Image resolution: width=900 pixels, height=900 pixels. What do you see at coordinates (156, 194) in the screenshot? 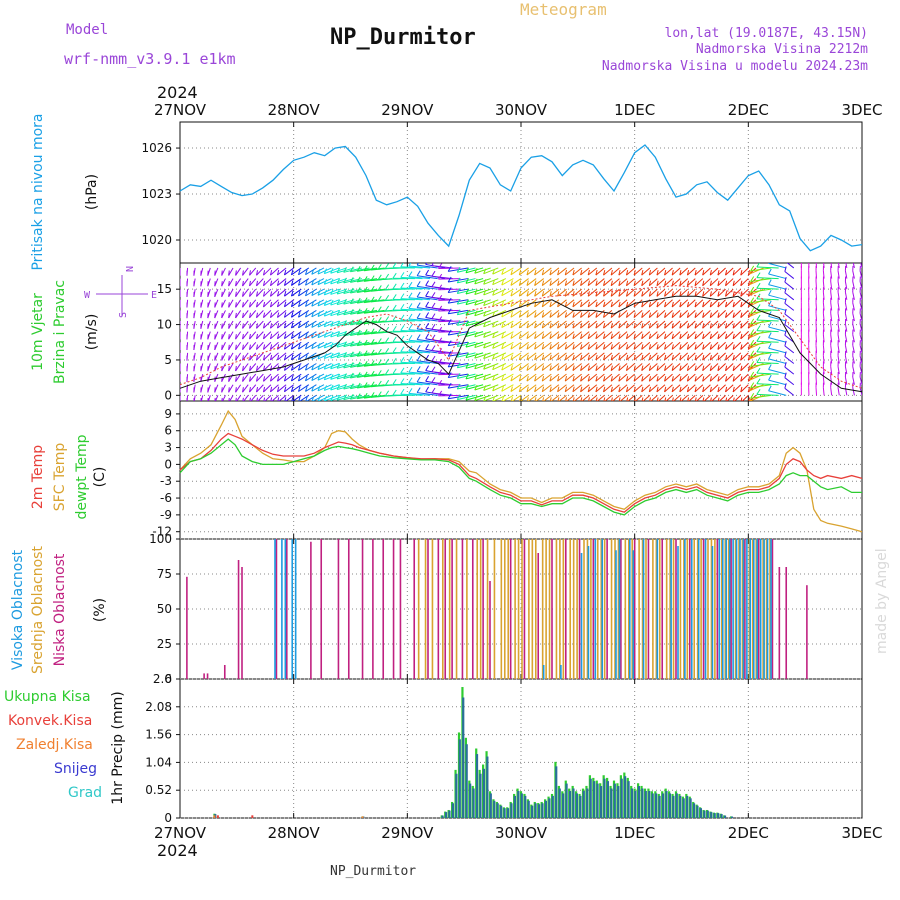
I see `y-tick-label: 1023` at bounding box center [156, 194].